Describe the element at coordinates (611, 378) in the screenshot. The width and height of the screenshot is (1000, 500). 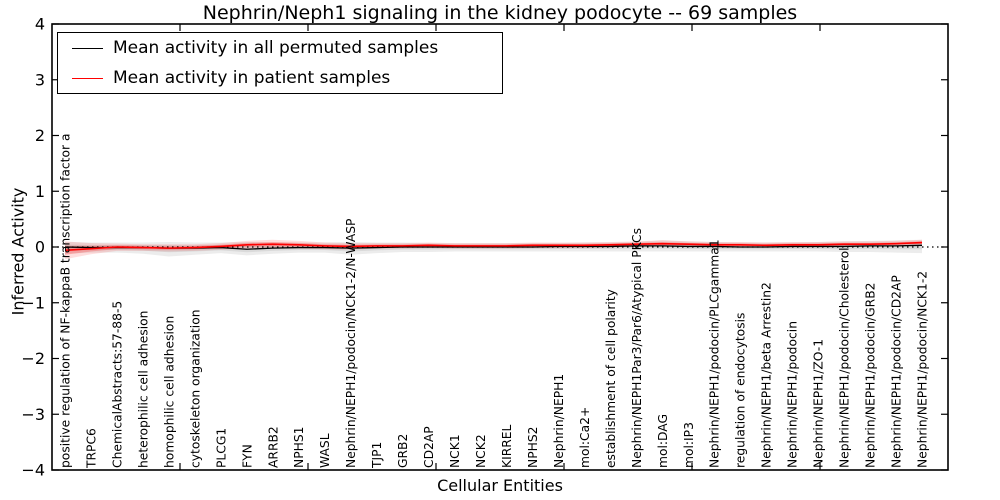
I see `x-tick-label: establishment of cell polarity` at that location.